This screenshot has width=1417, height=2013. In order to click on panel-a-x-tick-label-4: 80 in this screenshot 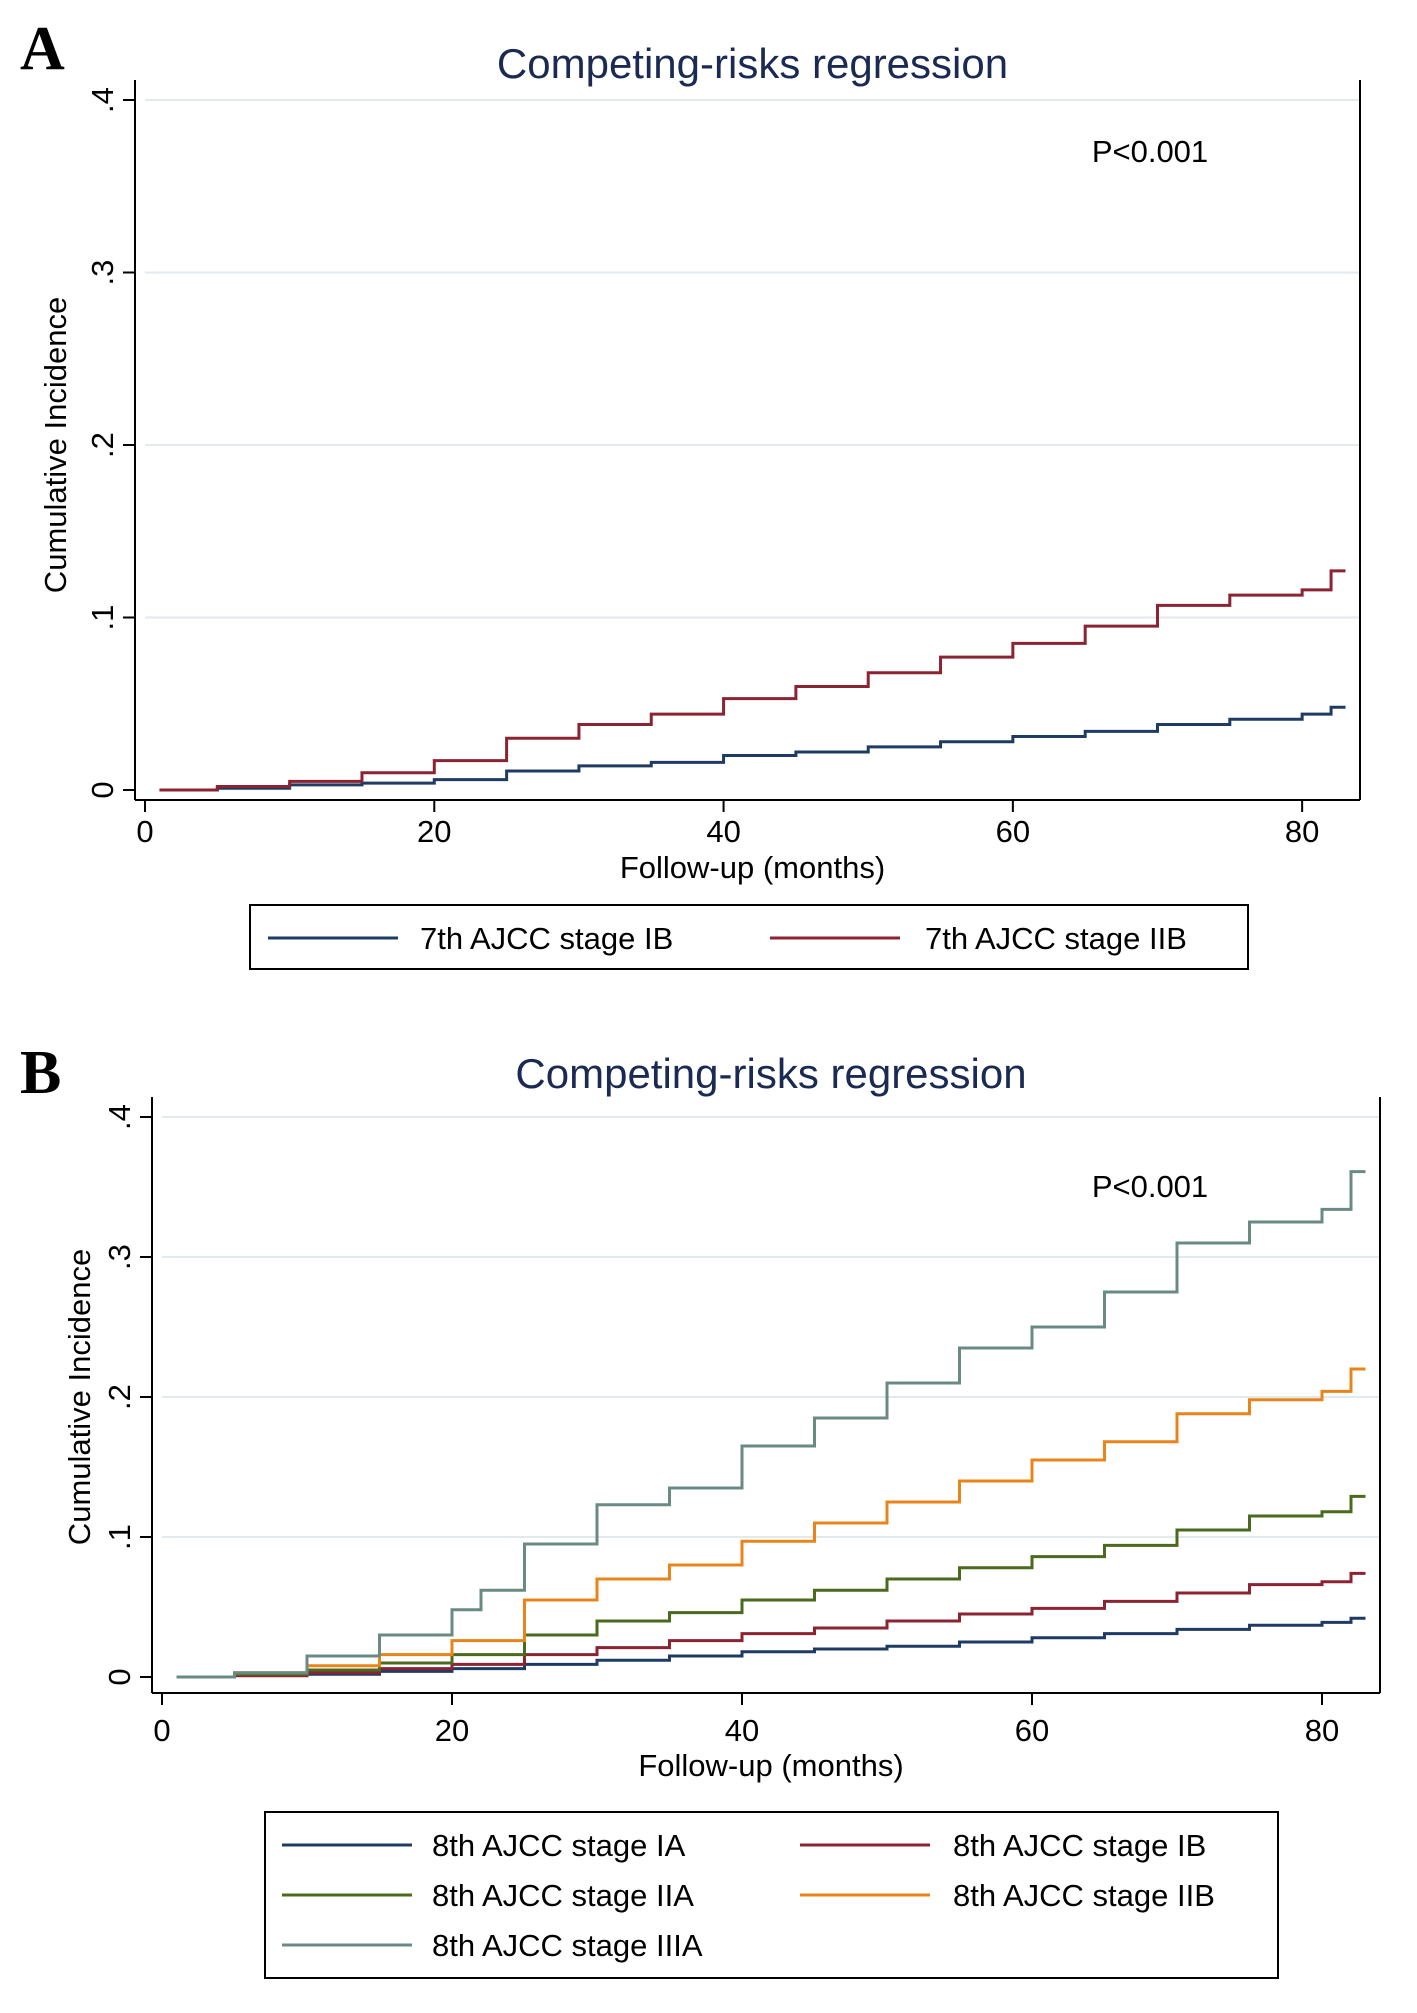, I will do `click(1302, 831)`.